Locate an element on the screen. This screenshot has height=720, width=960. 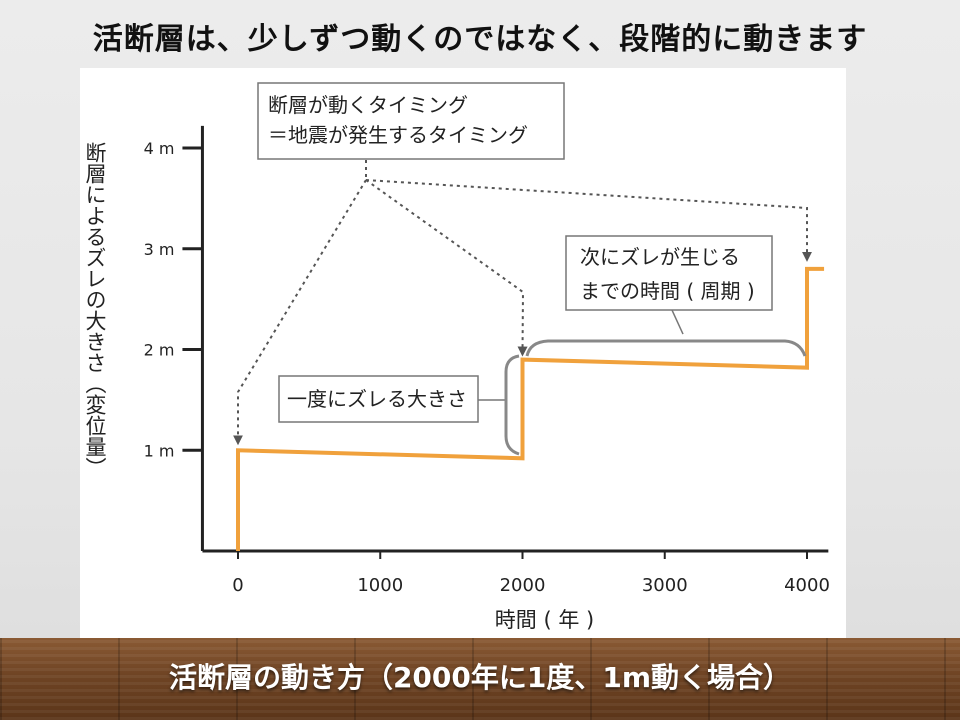
y-tick-label: 2 m is located at coordinates (159, 350).